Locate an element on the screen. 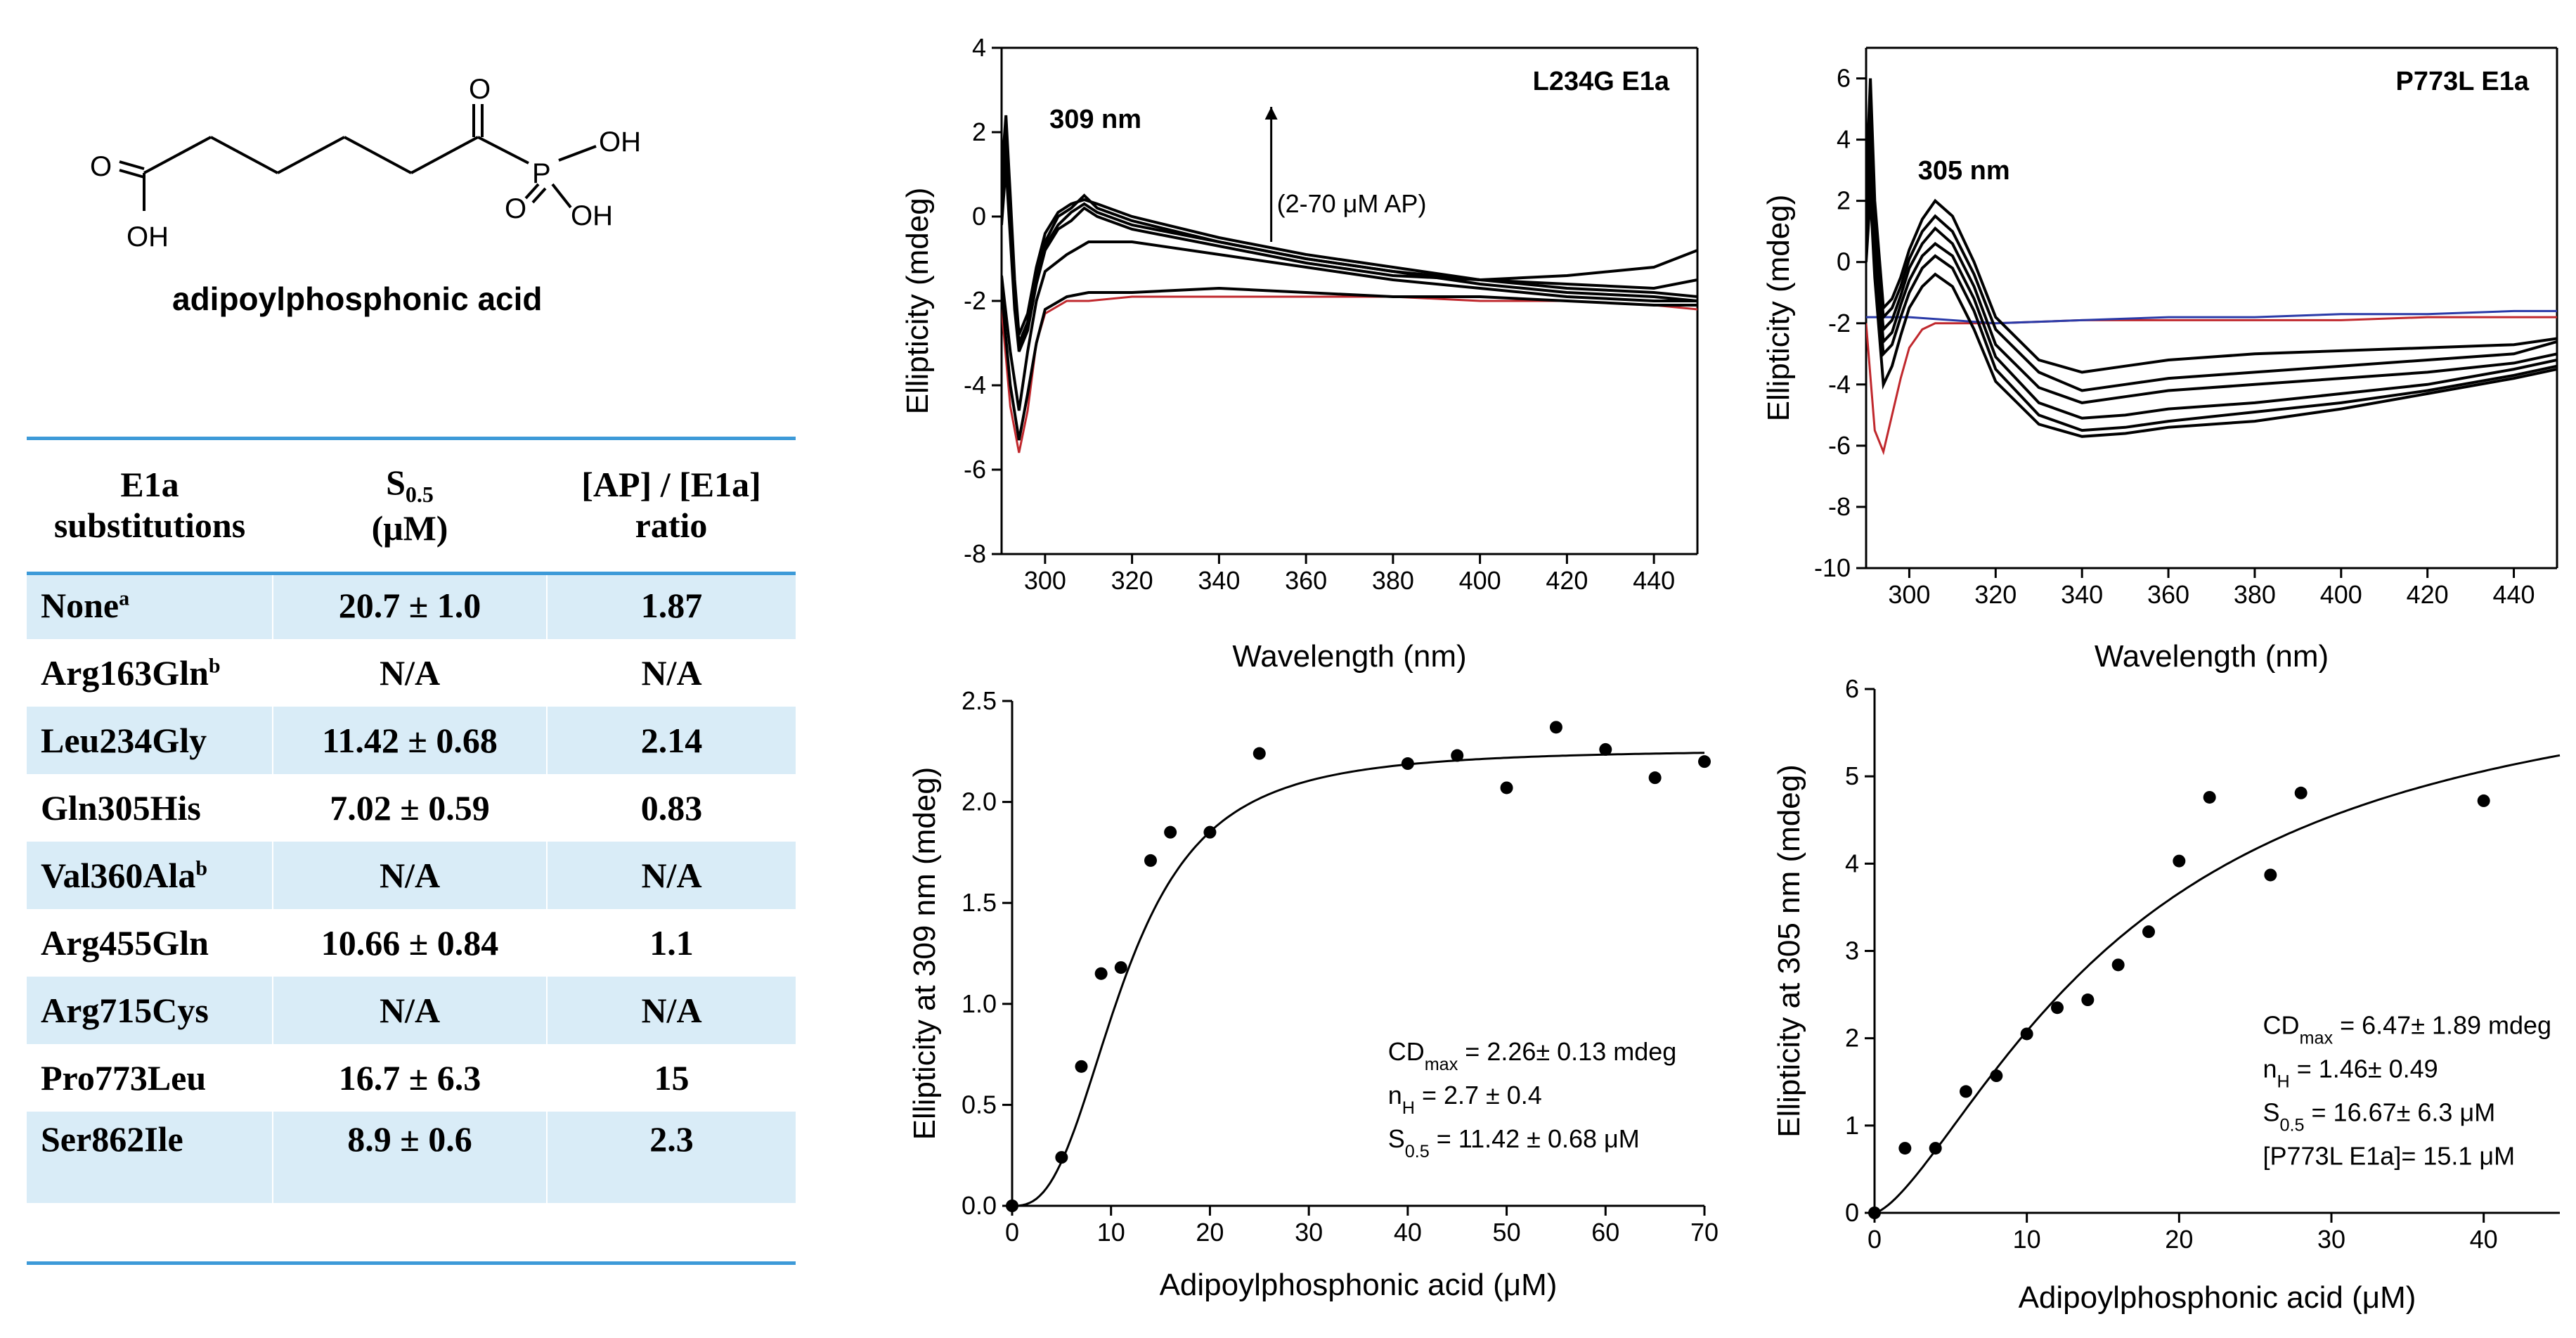  cell-ratio: 1.1 is located at coordinates (671, 943).